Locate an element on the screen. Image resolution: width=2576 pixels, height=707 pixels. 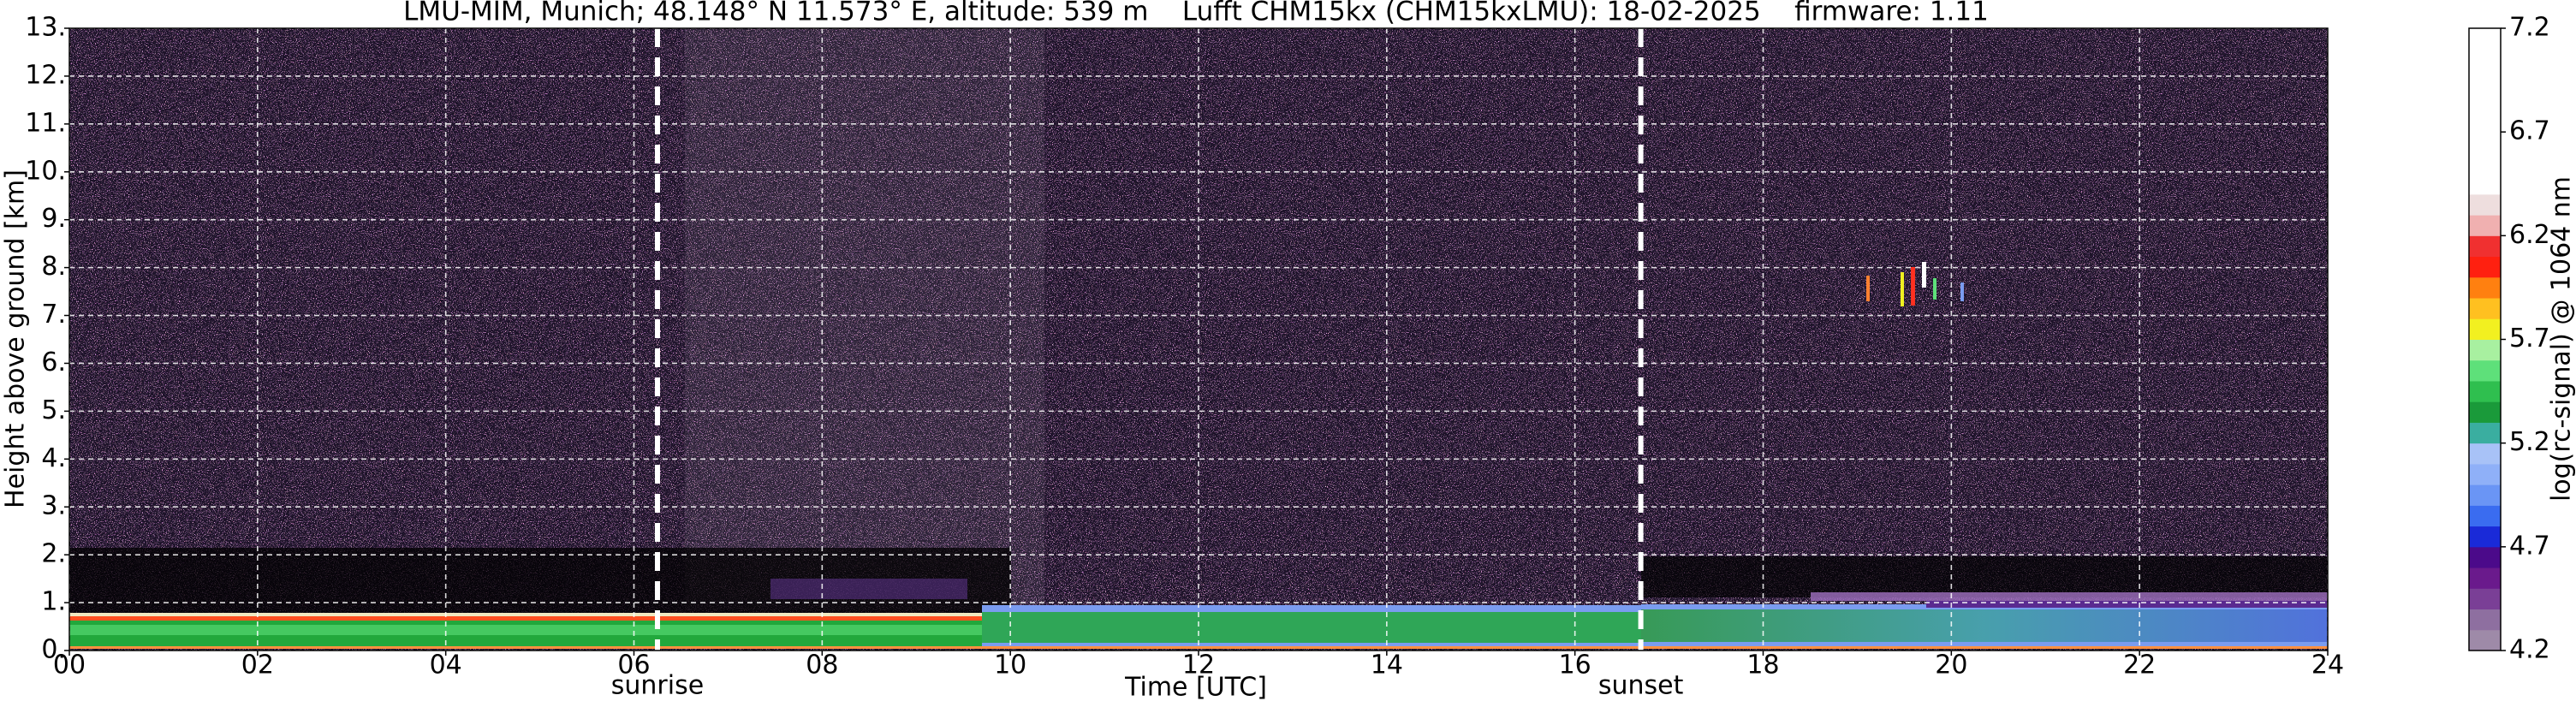
x-tick-label: 20 is located at coordinates (1951, 665).